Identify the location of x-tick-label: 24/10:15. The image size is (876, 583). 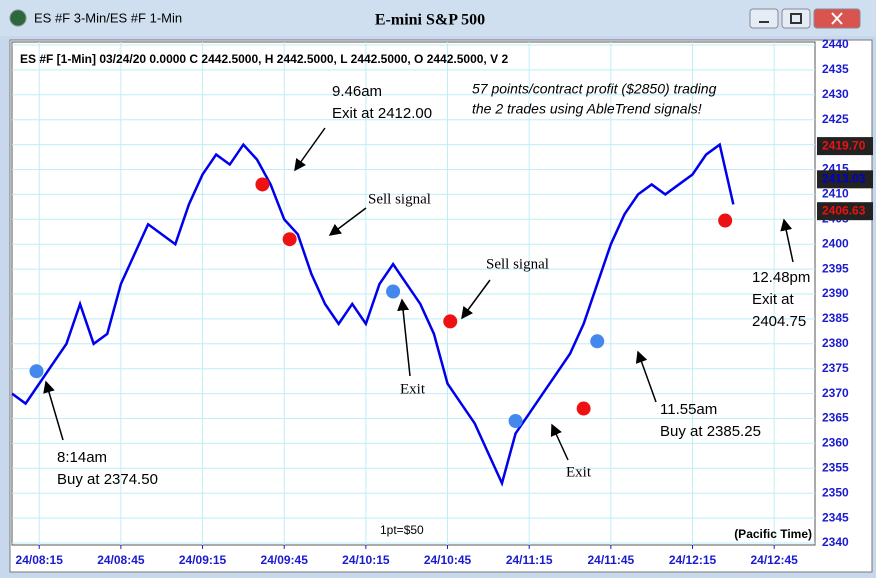
(366, 560).